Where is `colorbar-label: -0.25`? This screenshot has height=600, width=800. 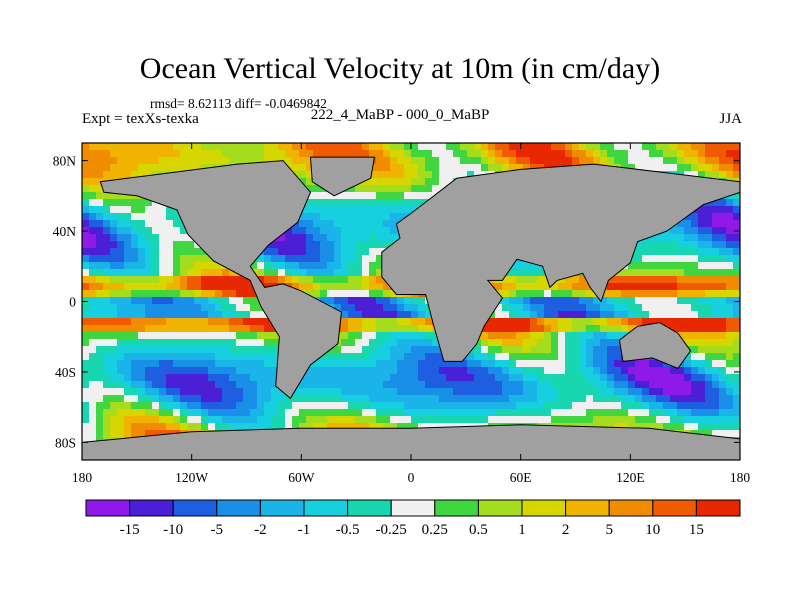 colorbar-label: -0.25 is located at coordinates (391, 530).